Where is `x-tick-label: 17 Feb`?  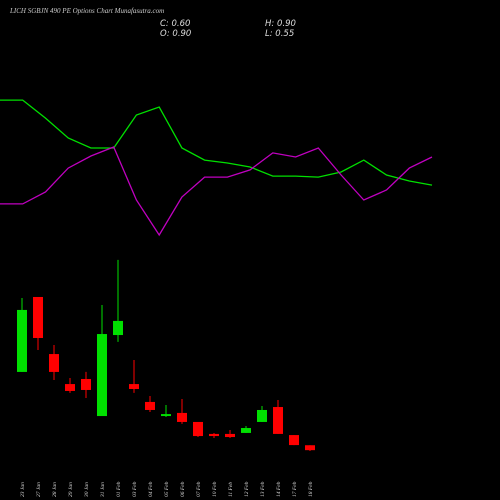
x-tick-label: 17 Feb is located at coordinates (295, 489).